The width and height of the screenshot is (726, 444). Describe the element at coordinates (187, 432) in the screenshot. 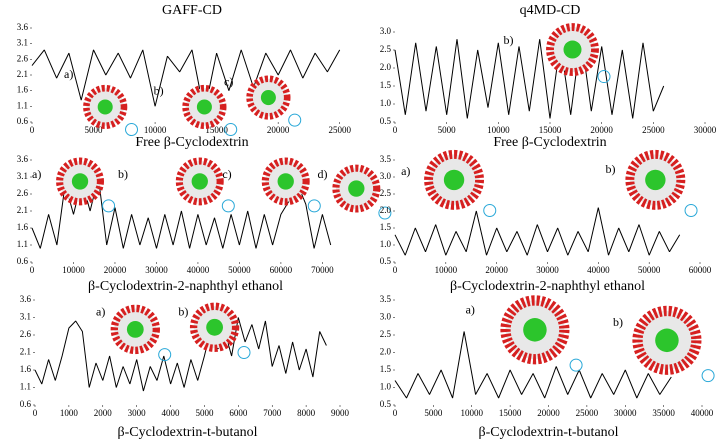

I see `panel-caption: β-Cyclodextrin-t-butanol` at that location.